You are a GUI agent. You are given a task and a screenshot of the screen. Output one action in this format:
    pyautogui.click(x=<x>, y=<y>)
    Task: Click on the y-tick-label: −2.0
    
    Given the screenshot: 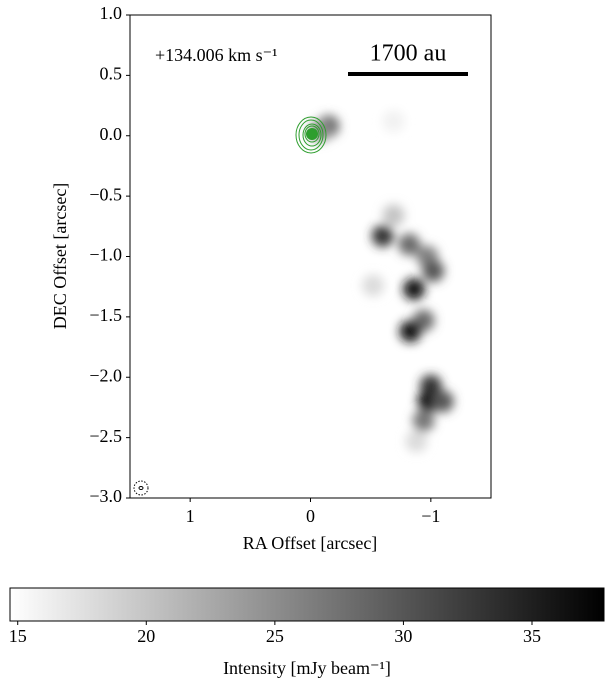 What is the action you would take?
    pyautogui.click(x=105, y=375)
    